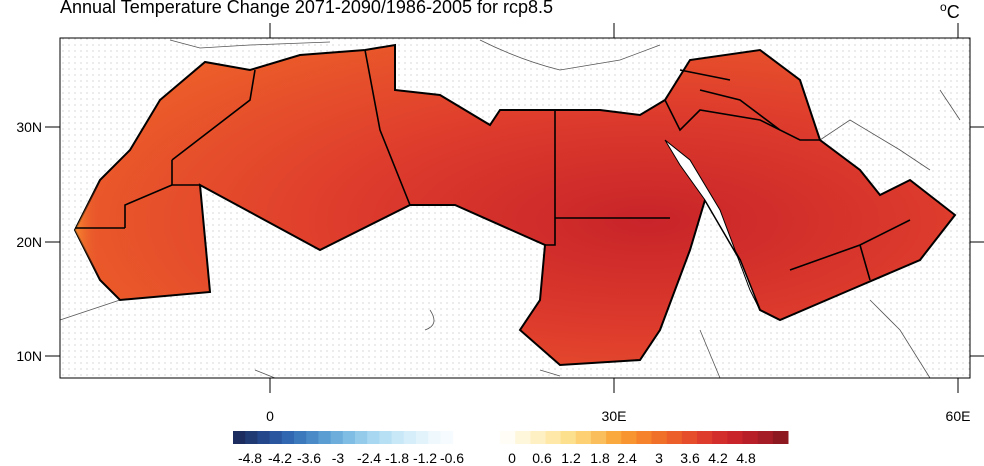  I want to click on colorbar-label: -3.6, so click(309, 458).